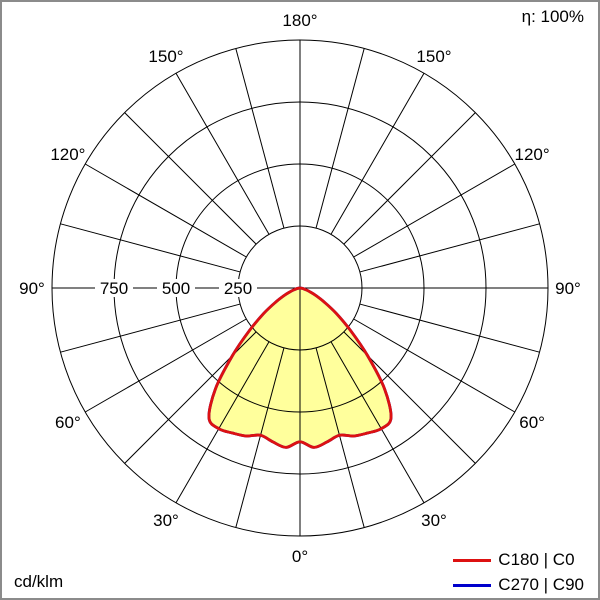 The height and width of the screenshot is (600, 600). Describe the element at coordinates (176, 288) in the screenshot. I see `ring-label: 500` at that location.